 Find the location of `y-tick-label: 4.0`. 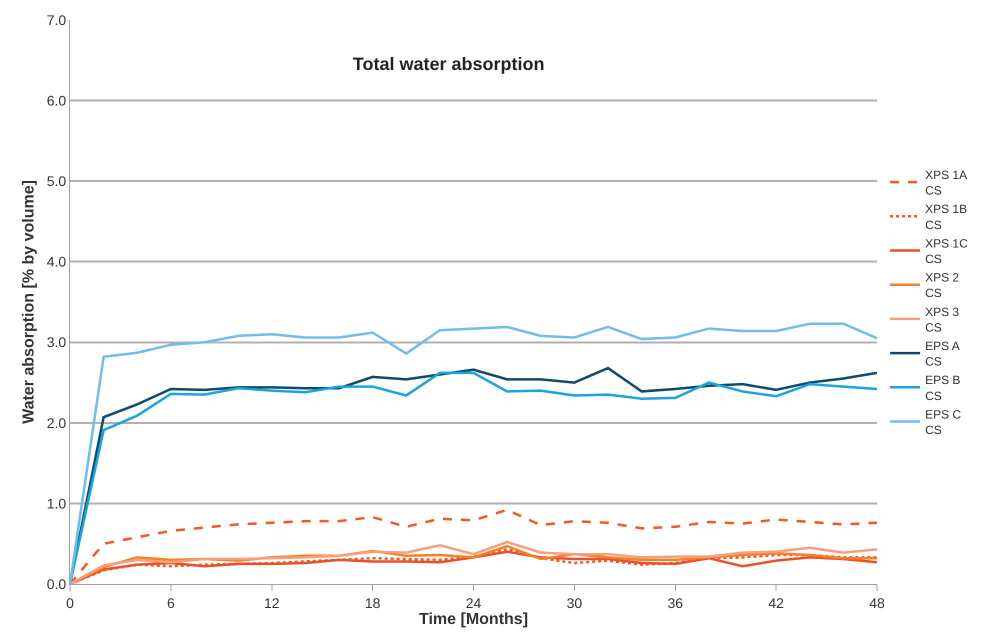

y-tick-label: 4.0 is located at coordinates (56, 262).